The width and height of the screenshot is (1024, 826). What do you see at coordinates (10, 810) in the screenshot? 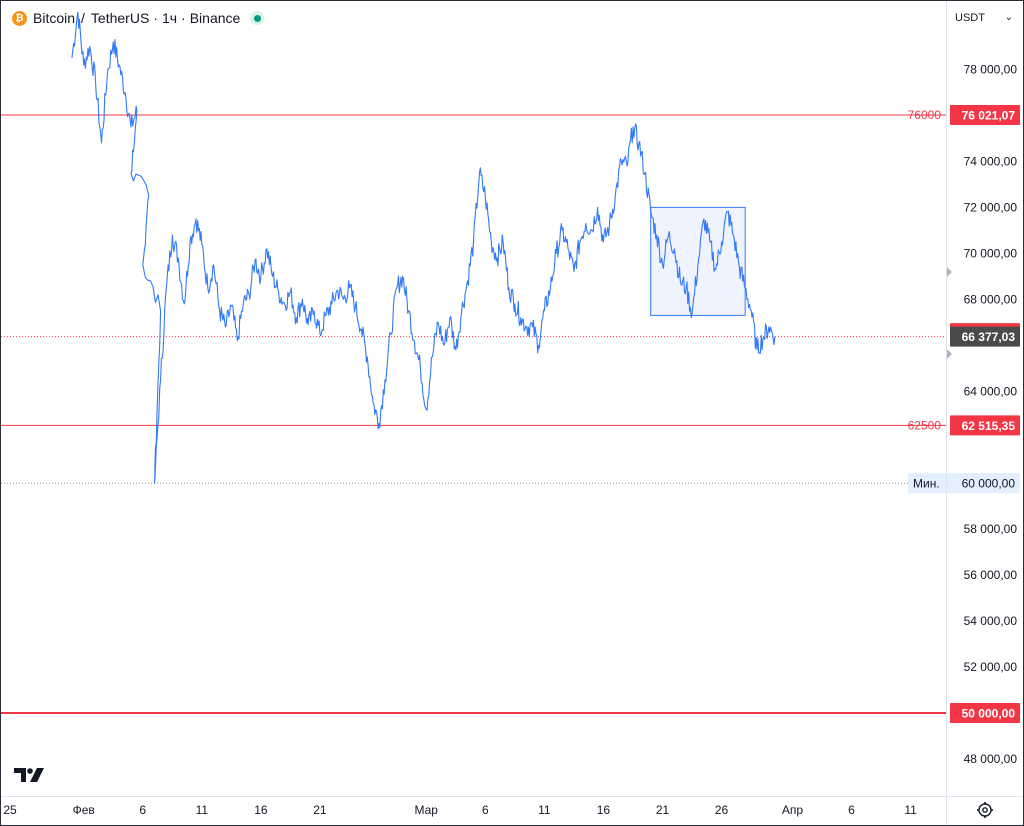
I see `time-tick-label: 25` at bounding box center [10, 810].